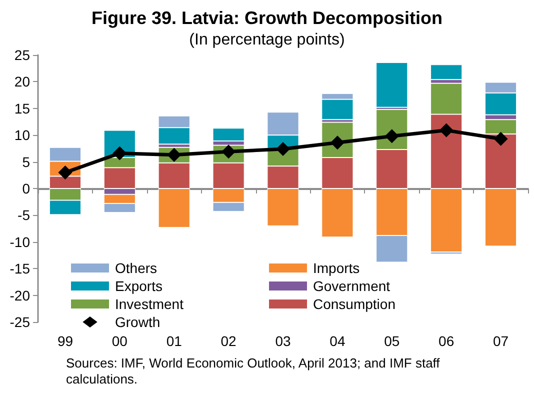 This screenshot has width=534, height=404. Describe the element at coordinates (336, 268) in the screenshot. I see `legend-label: Imports` at that location.